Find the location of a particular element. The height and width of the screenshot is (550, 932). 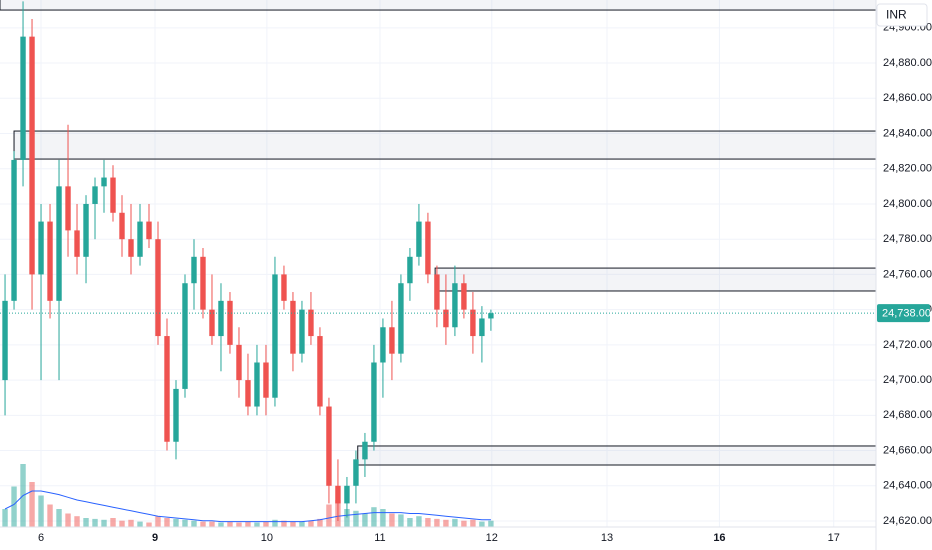

y-tick-label: 24,840.00 is located at coordinates (907, 133).